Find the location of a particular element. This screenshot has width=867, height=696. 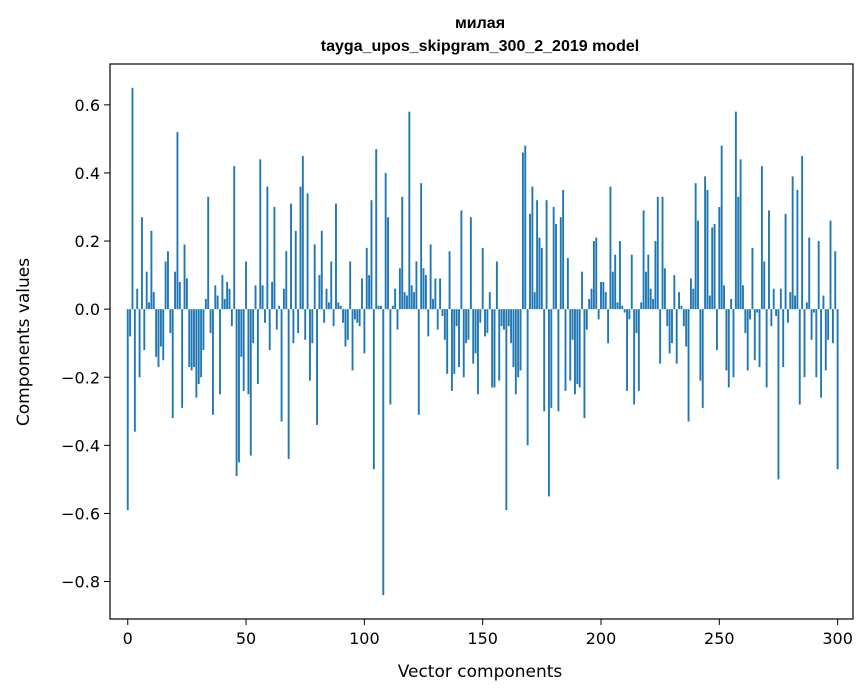

x-tick-label: 250 is located at coordinates (719, 638).